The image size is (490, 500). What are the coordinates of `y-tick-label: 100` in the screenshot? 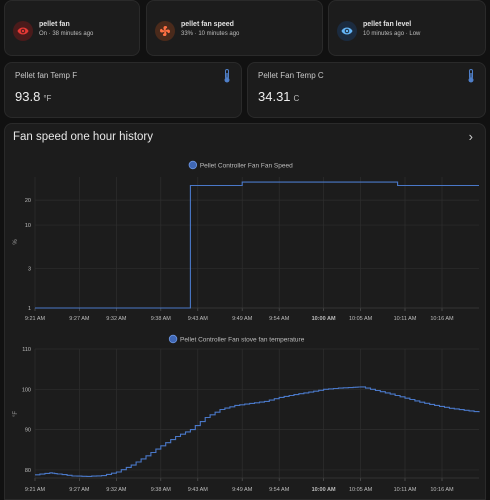 It's located at (26, 390).